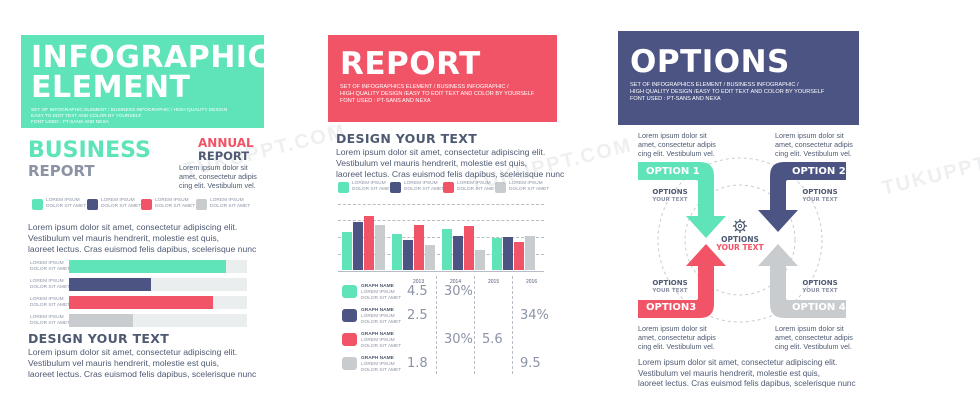  I want to click on table-cell-value: 2.5, so click(417, 315).